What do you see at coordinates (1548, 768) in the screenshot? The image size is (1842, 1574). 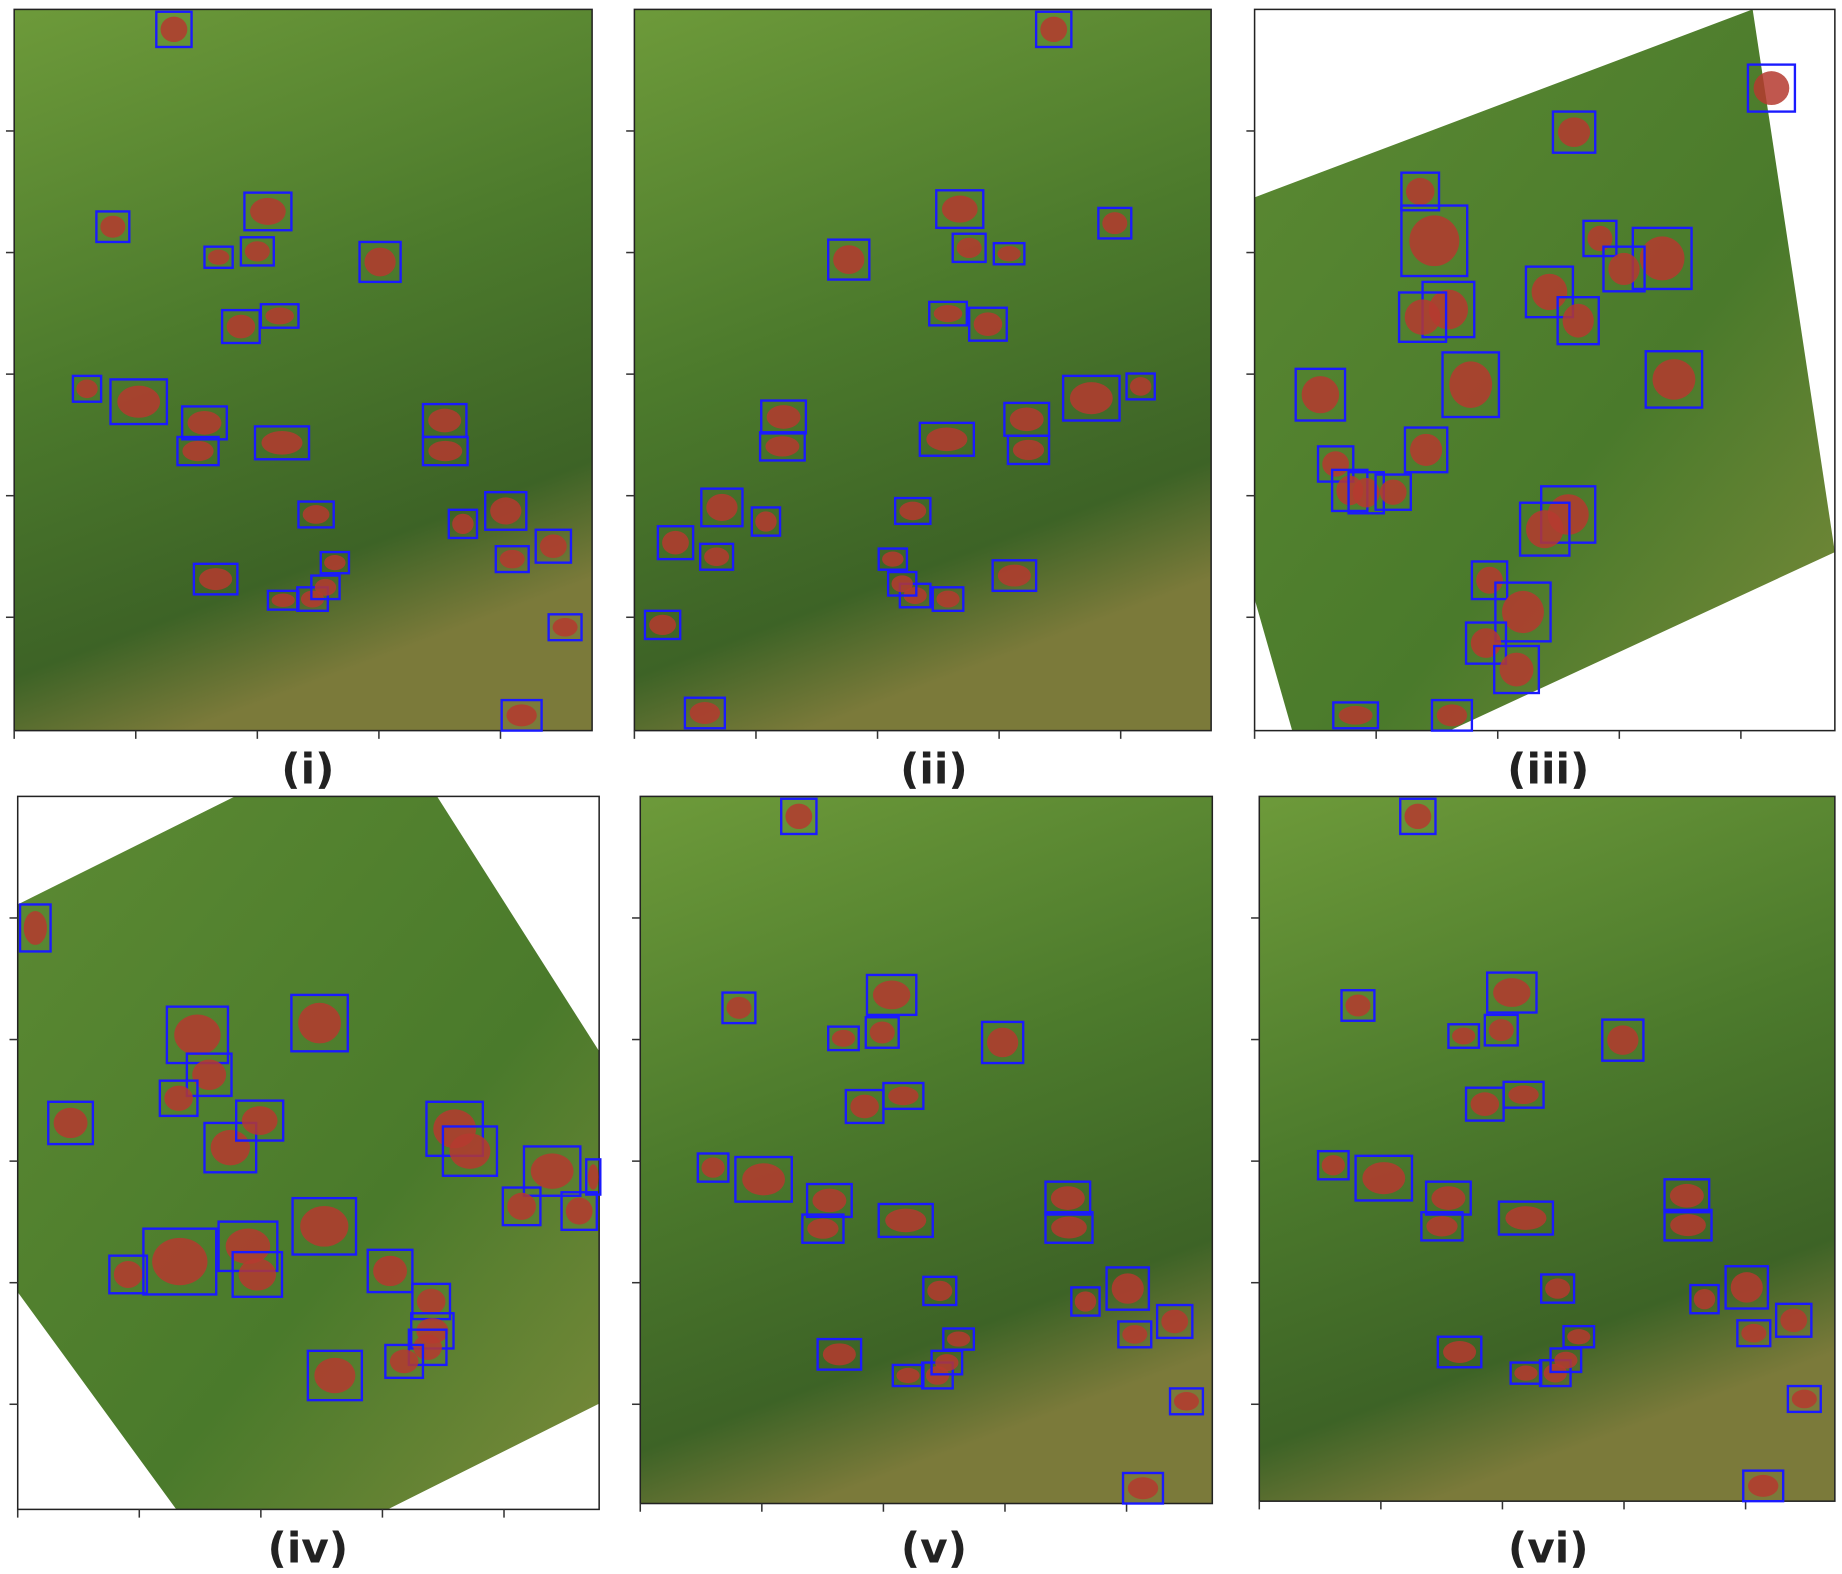 I see `panel-label: (iii)` at bounding box center [1548, 768].